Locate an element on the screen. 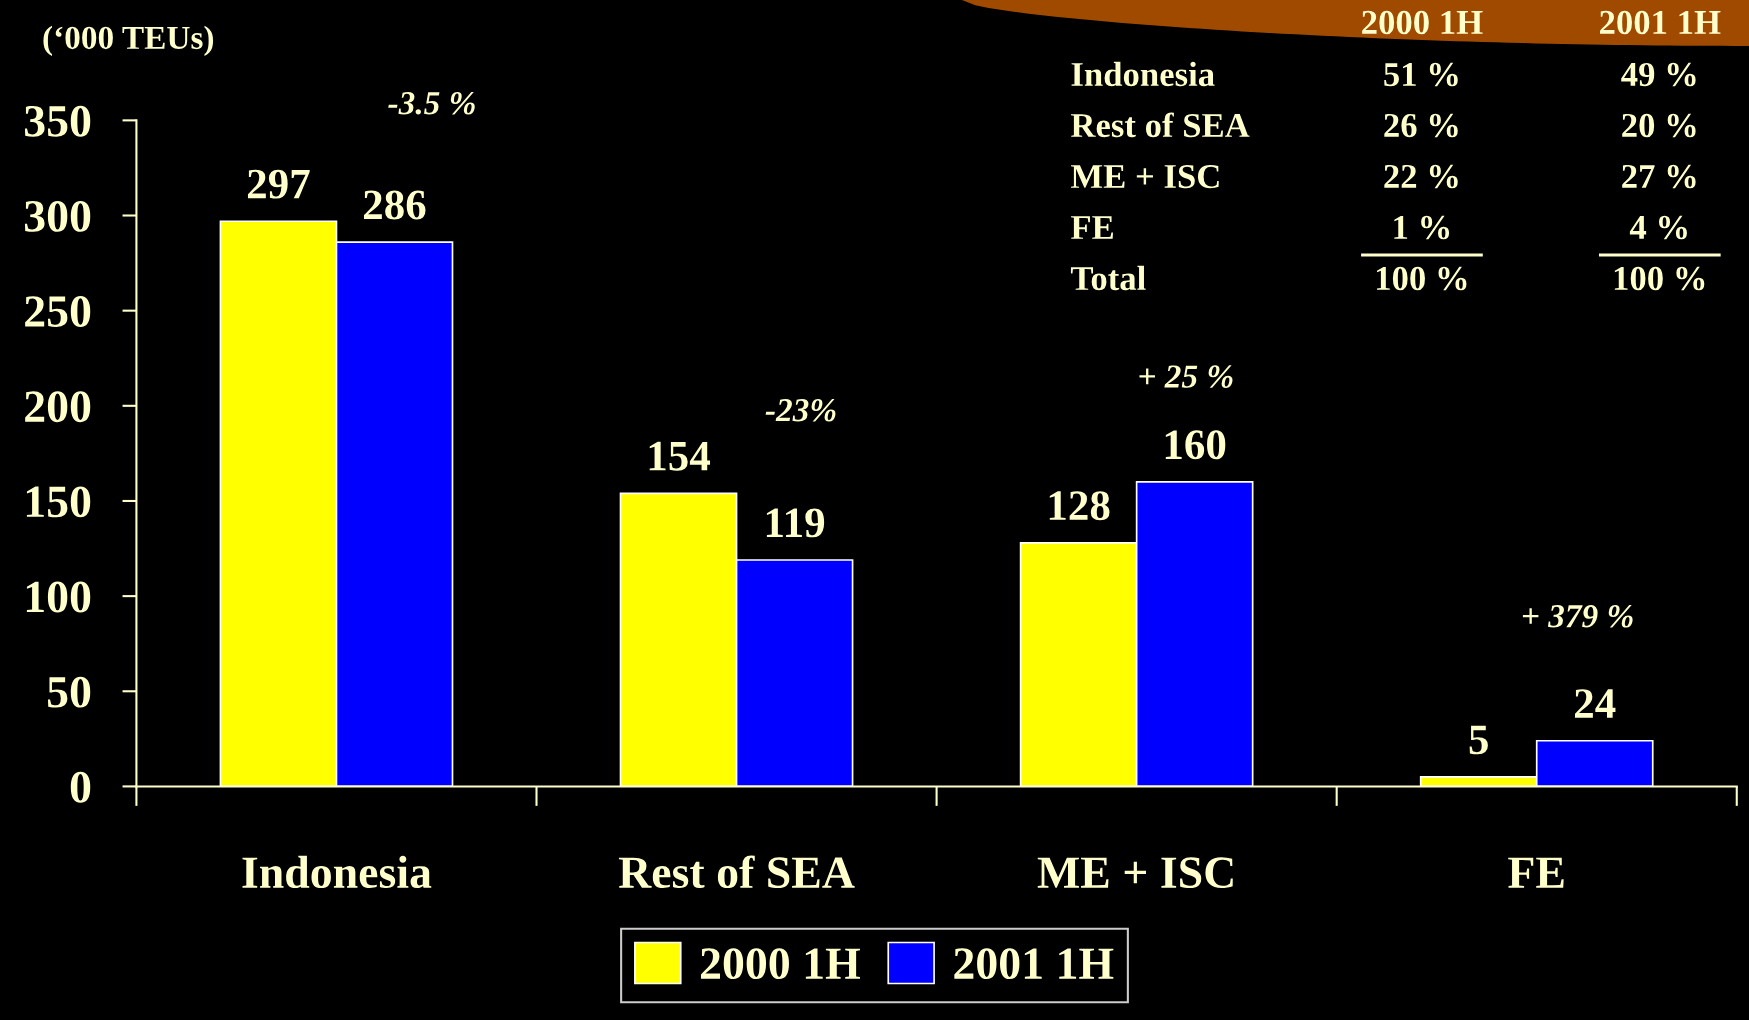  data-label: 119 is located at coordinates (795, 523).